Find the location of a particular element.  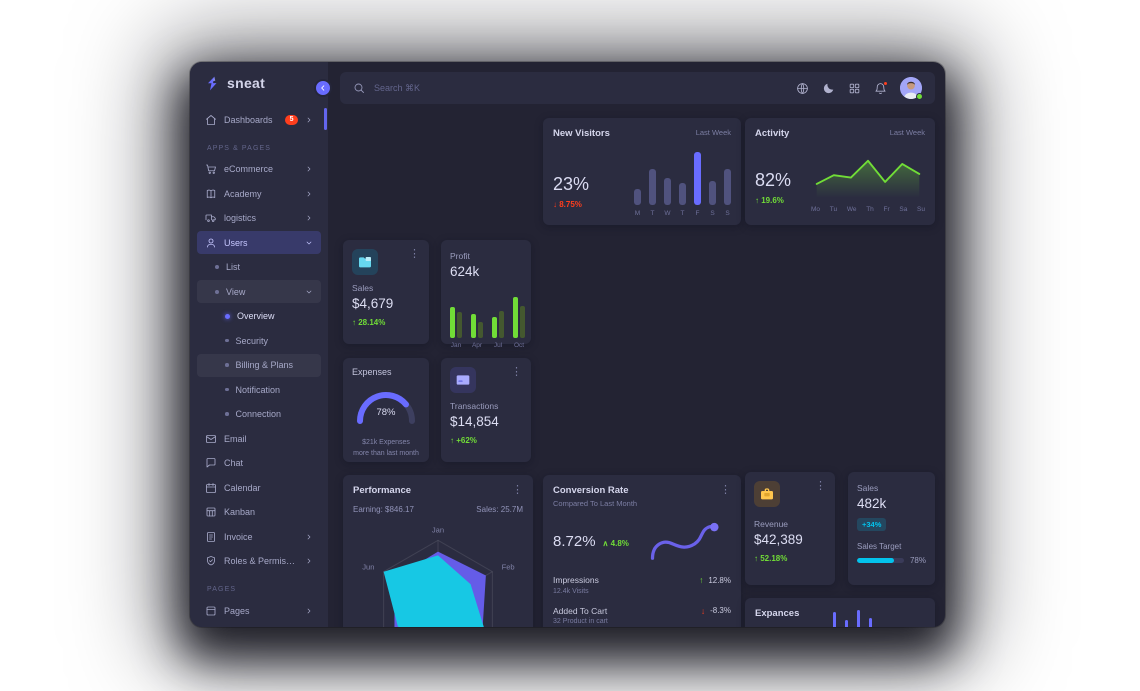

sidebar-item-label: List is located at coordinates (233, 267).